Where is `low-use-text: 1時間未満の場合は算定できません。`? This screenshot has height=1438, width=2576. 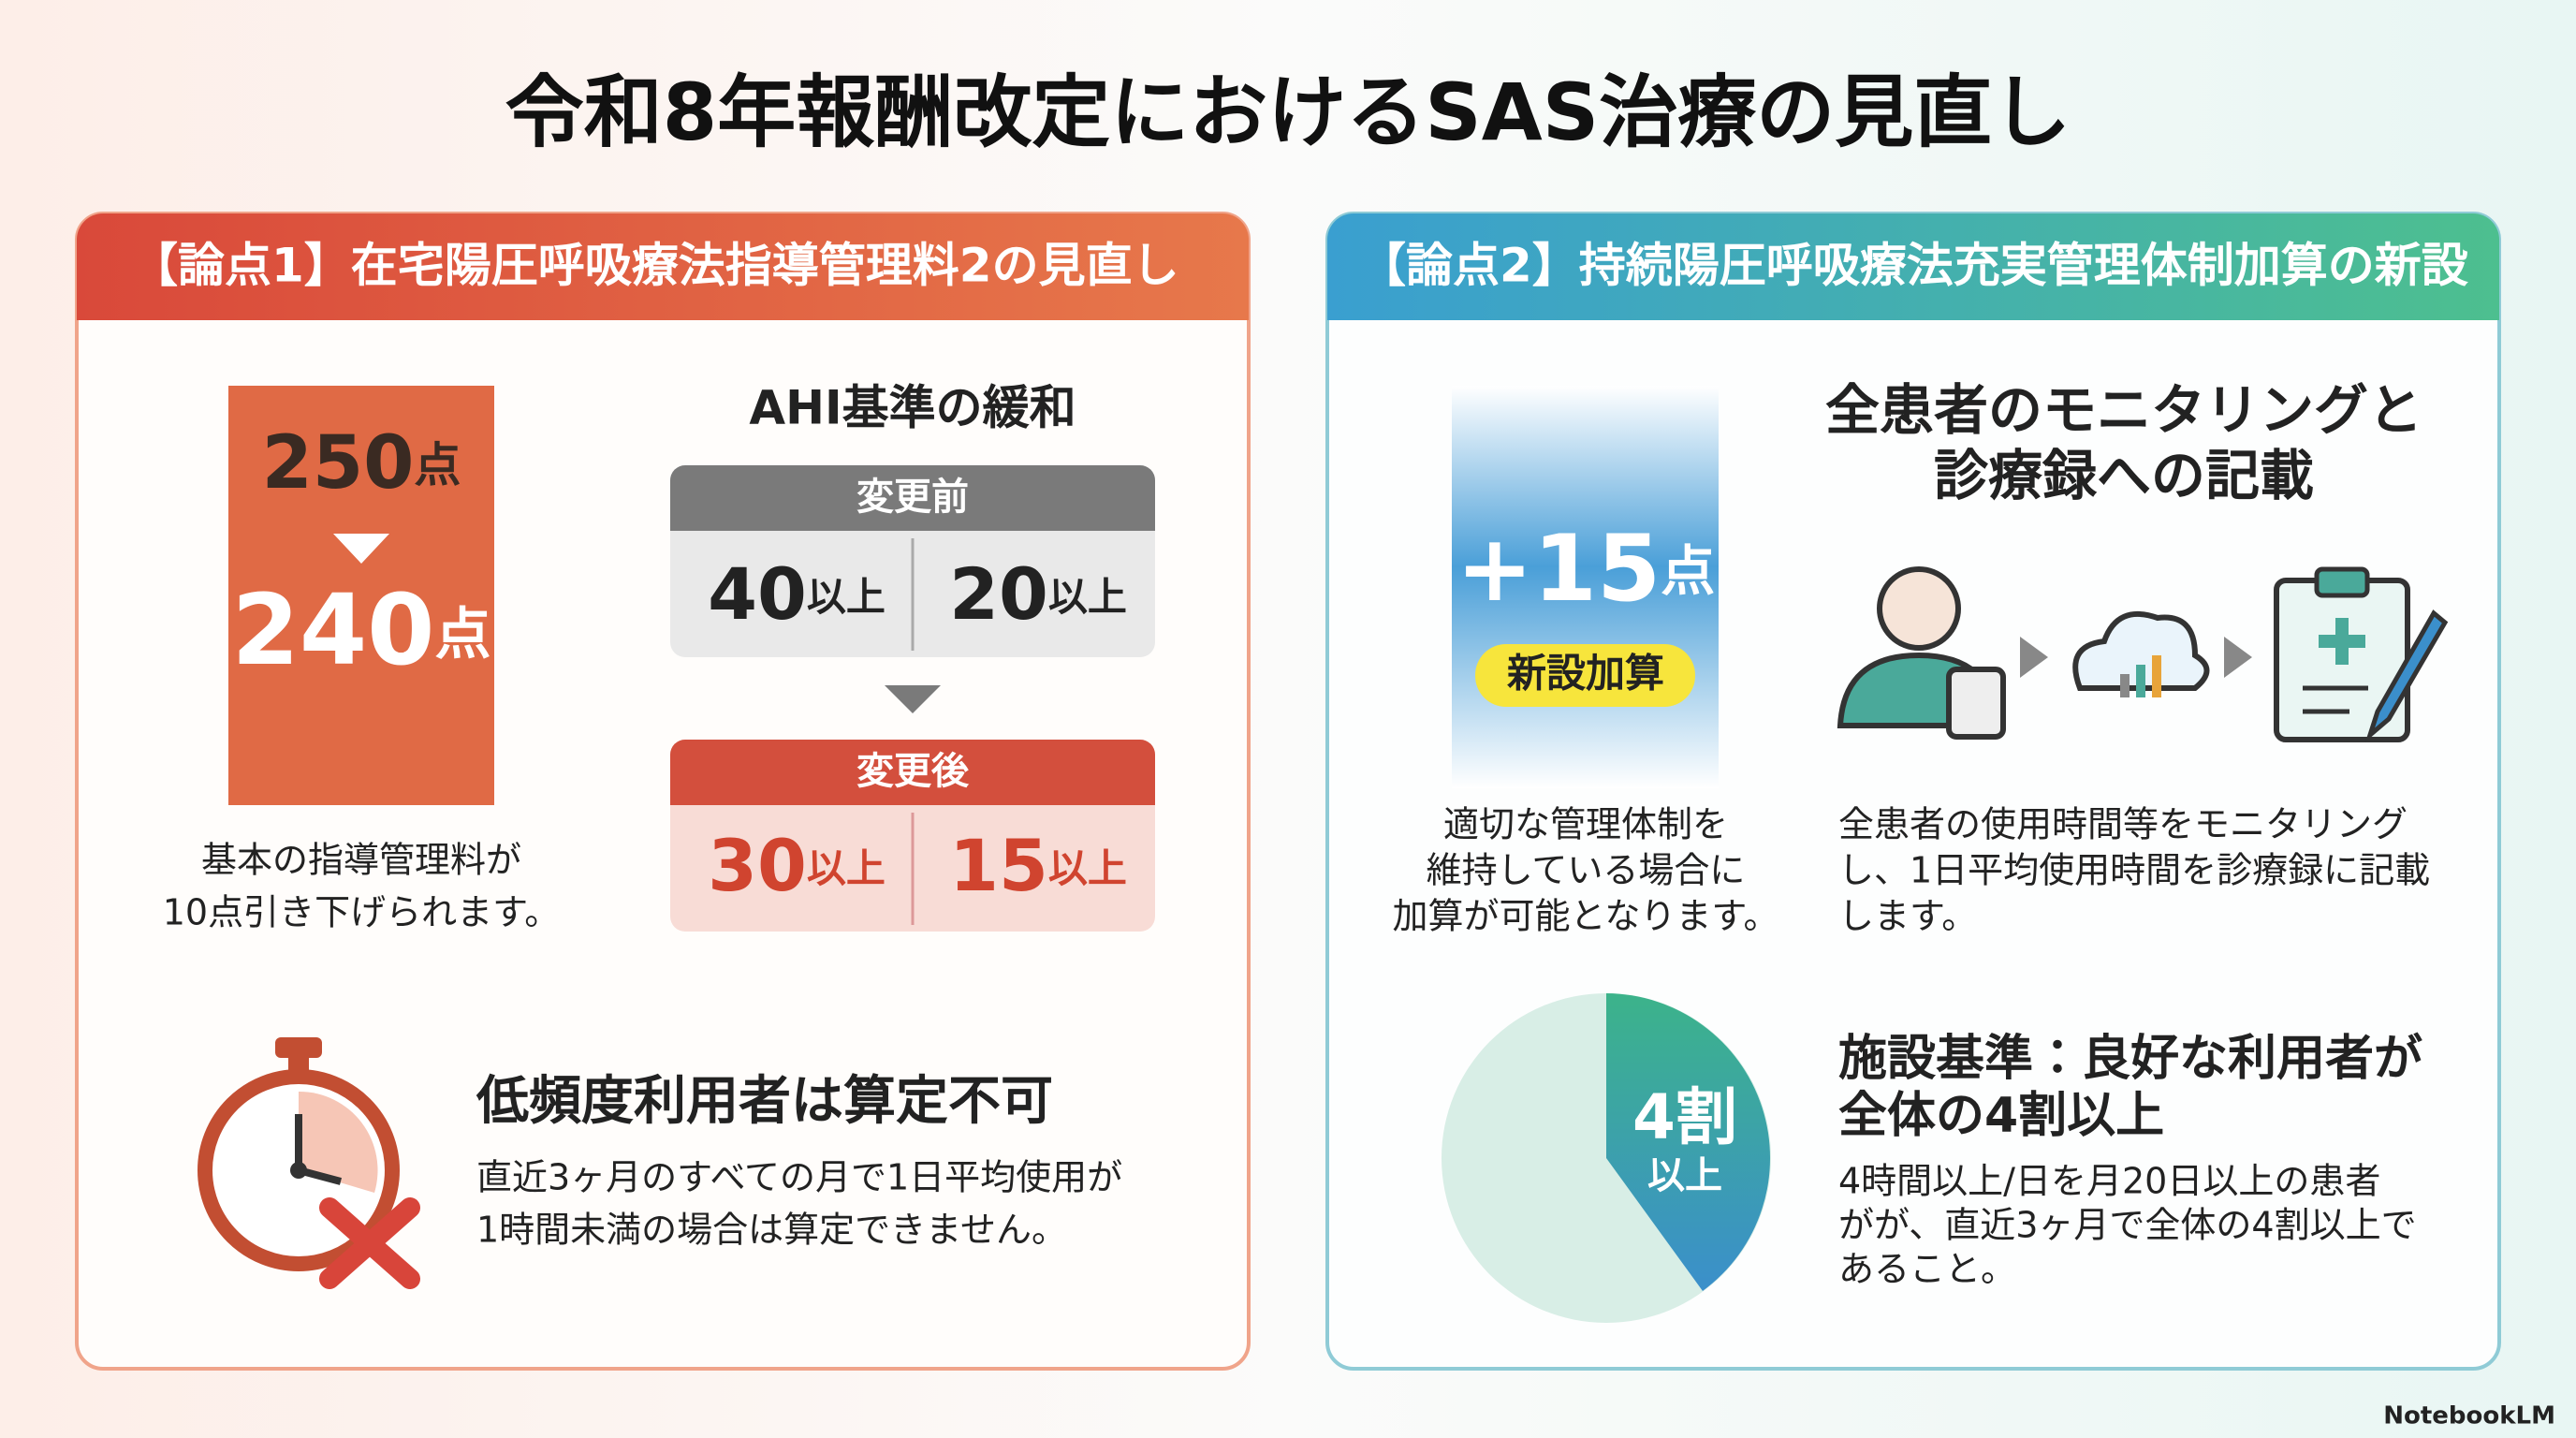 low-use-text: 1時間未満の場合は算定できません。 is located at coordinates (771, 1230).